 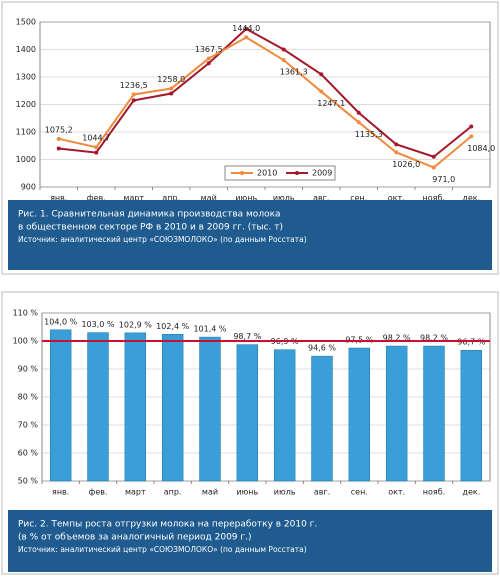 What do you see at coordinates (171, 79) in the screenshot?
I see `value-label: 1258,0` at bounding box center [171, 79].